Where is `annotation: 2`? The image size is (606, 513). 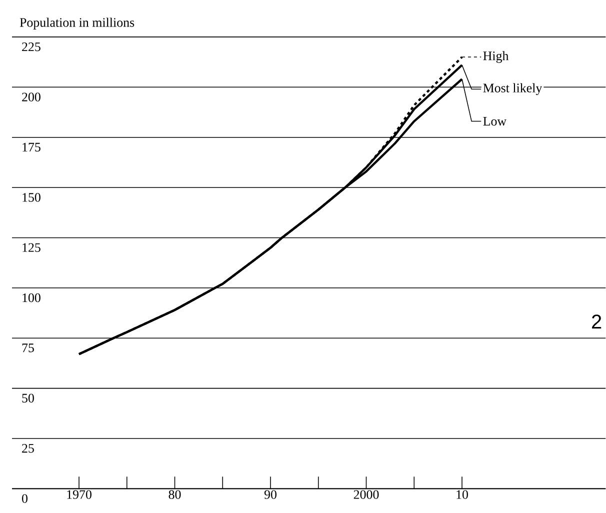 annotation: 2 is located at coordinates (597, 321).